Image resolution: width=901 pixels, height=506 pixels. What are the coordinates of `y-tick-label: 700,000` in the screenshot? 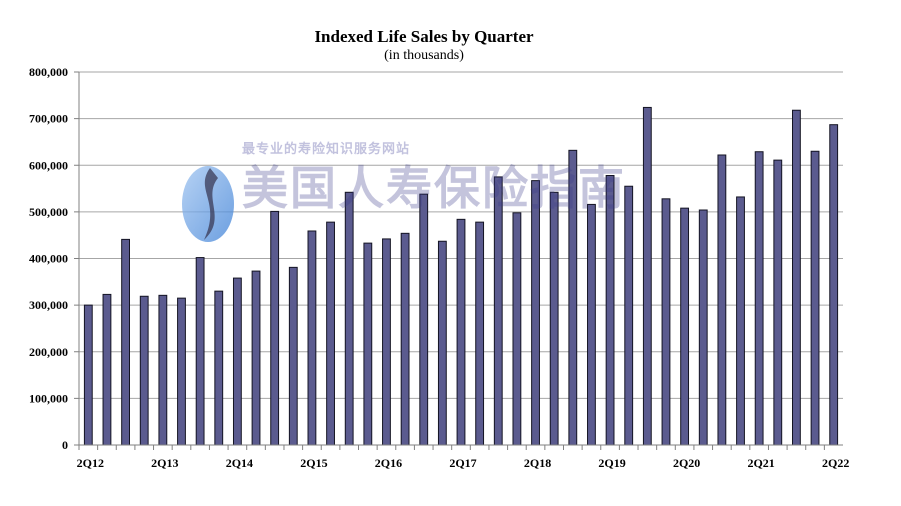 It's located at (48, 119).